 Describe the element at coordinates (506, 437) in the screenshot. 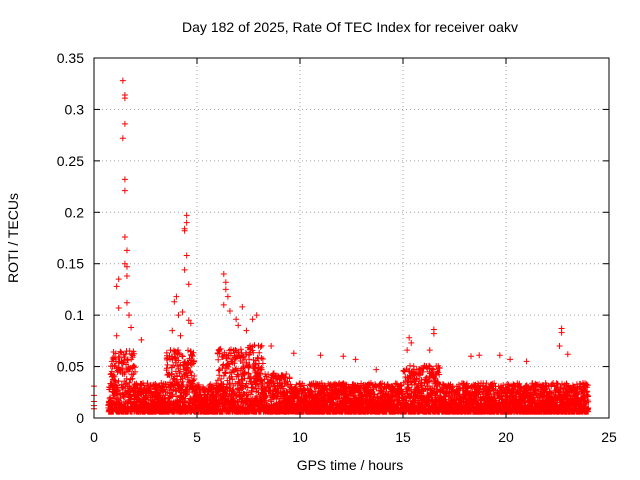

I see `x-tick-label: 20` at that location.